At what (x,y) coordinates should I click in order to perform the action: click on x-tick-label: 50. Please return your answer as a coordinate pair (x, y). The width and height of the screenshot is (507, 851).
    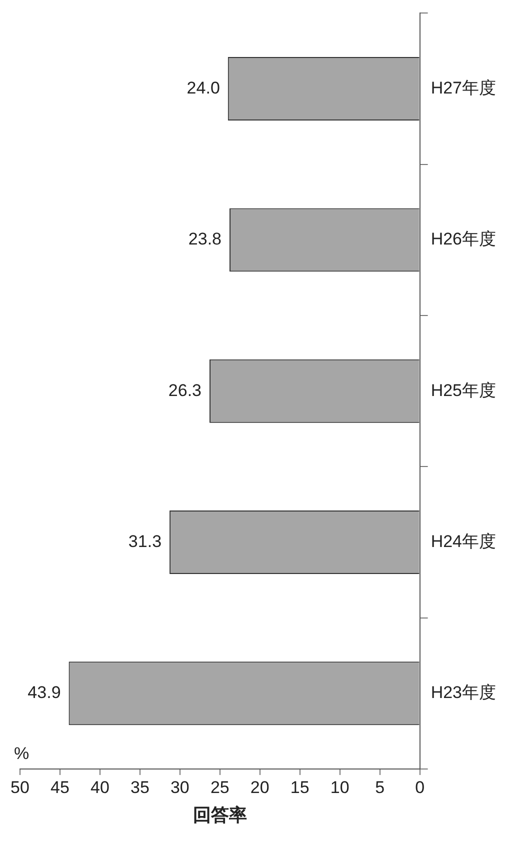
    Looking at the image, I should click on (20, 787).